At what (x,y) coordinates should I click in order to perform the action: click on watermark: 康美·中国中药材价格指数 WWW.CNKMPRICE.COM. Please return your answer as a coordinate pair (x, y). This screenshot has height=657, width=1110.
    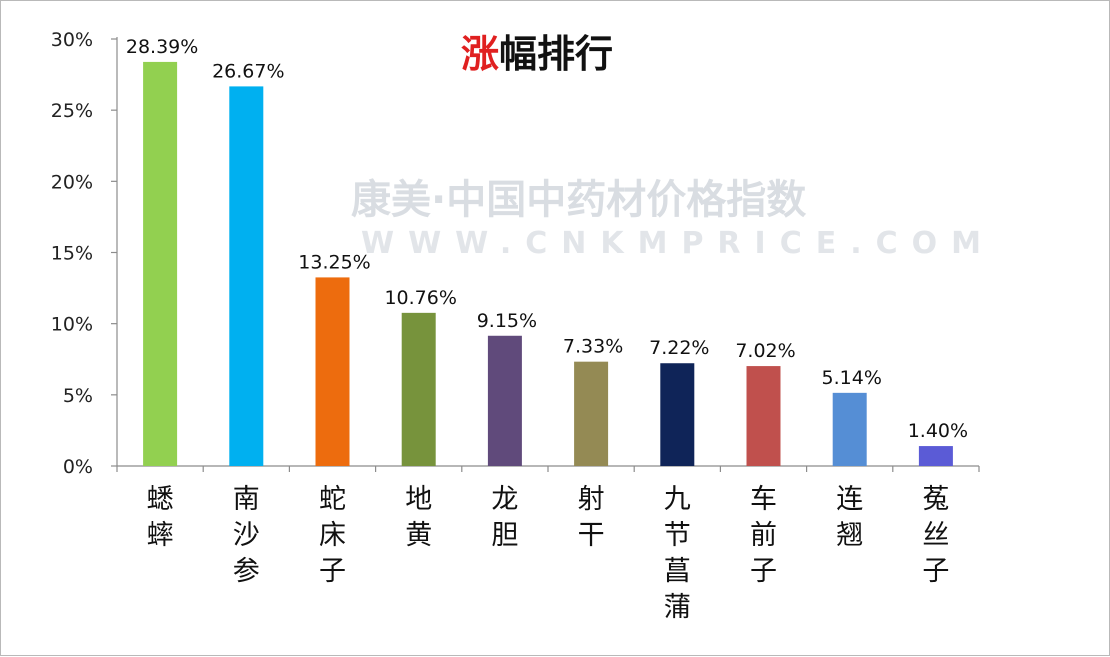
    Looking at the image, I should click on (673, 219).